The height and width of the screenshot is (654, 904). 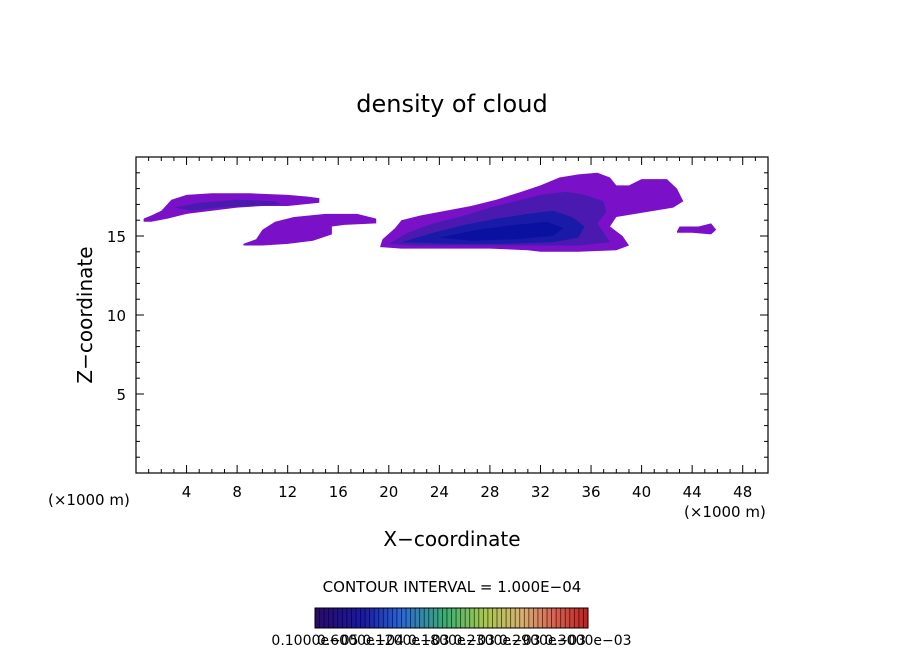 What do you see at coordinates (314, 641) in the screenshot?
I see `colorbar-label: 0.1000e−05` at bounding box center [314, 641].